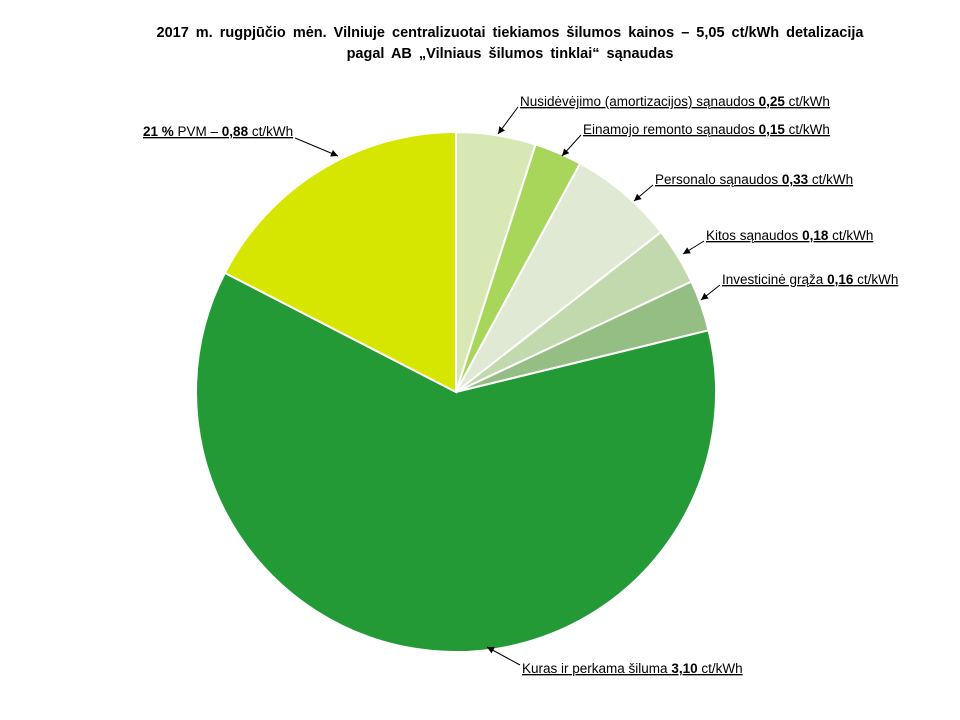  Describe the element at coordinates (632, 668) in the screenshot. I see `slice-label-6: Kuras ir perkama šiluma 3,10 ct/kWh` at that location.